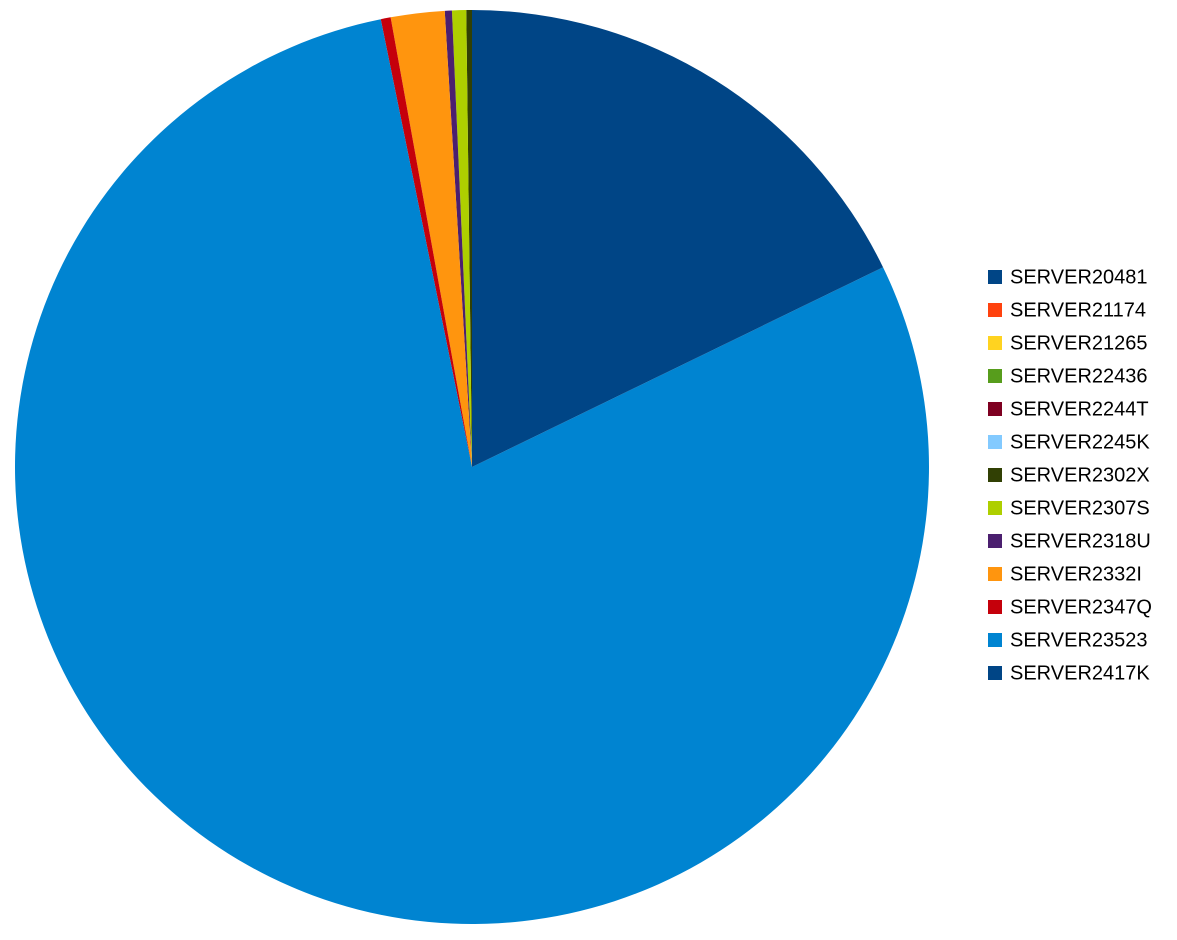  Describe the element at coordinates (1080, 442) in the screenshot. I see `legend-label: SERVER2245K` at that location.